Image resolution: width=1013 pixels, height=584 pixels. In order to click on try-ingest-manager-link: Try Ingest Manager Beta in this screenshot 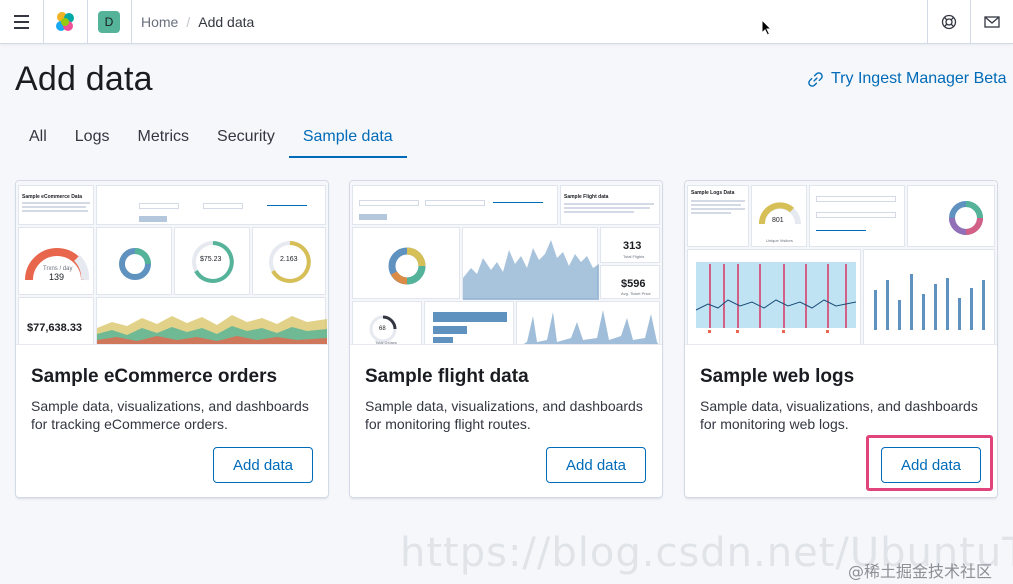, I will do `click(907, 79)`.